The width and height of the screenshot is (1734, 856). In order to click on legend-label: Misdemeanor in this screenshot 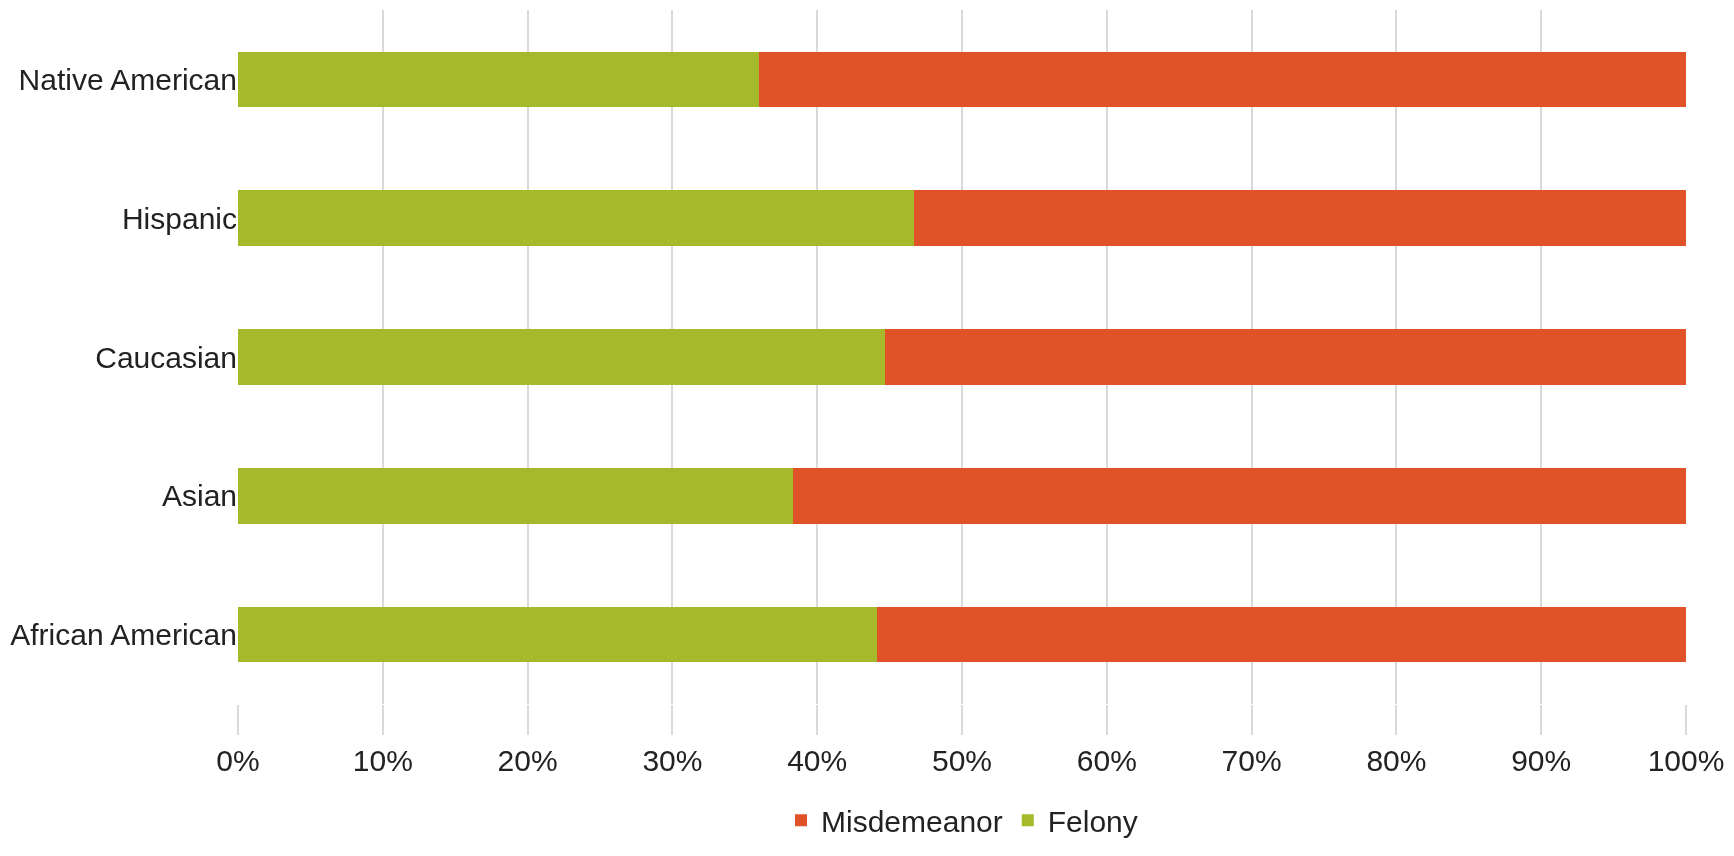, I will do `click(912, 821)`.